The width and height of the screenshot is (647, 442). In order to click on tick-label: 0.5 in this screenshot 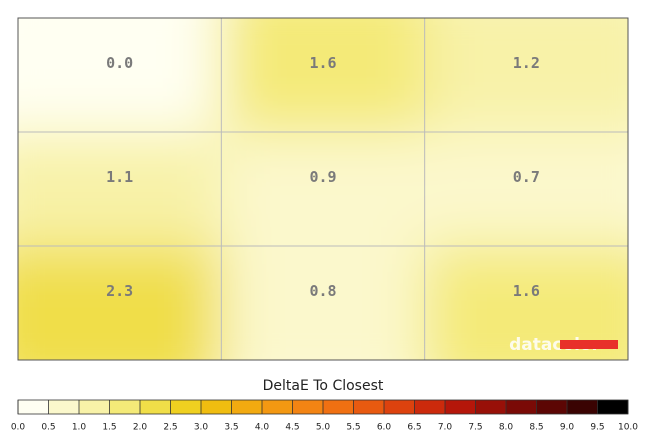, I will do `click(48, 428)`.